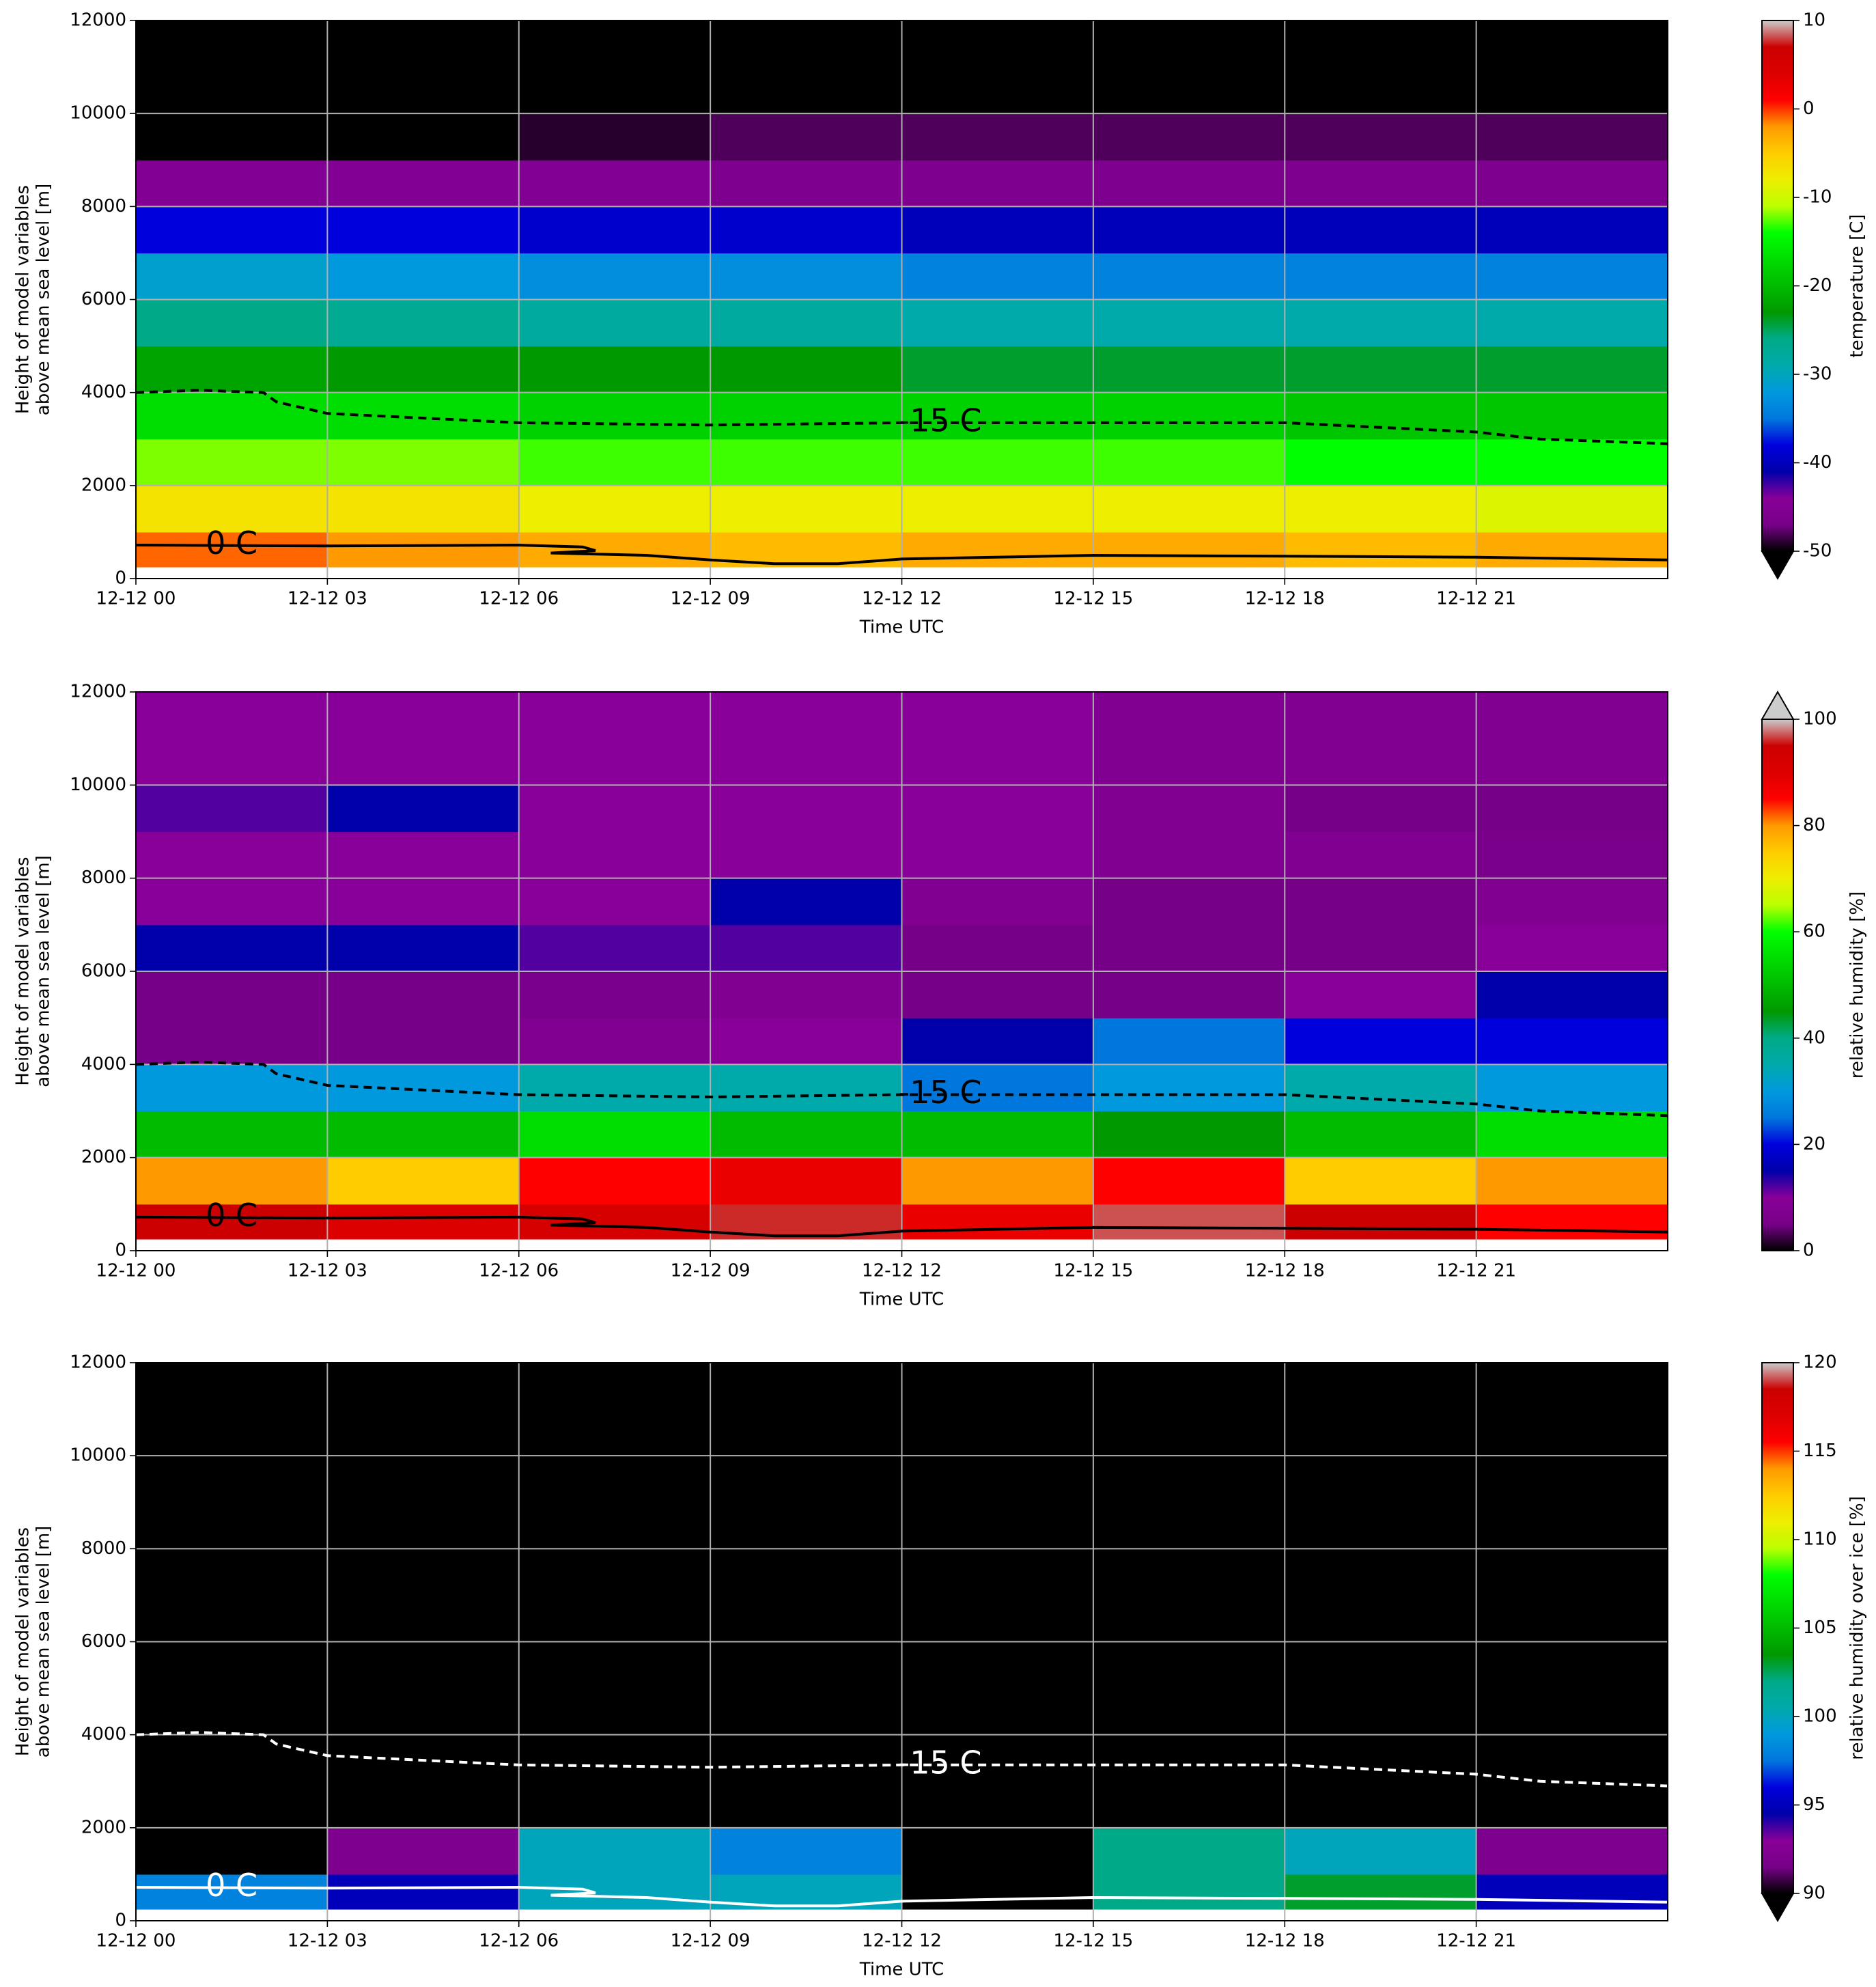 The image size is (1876, 1987). Describe the element at coordinates (231, 1215) in the screenshot. I see `contour-label: 0 C` at that location.